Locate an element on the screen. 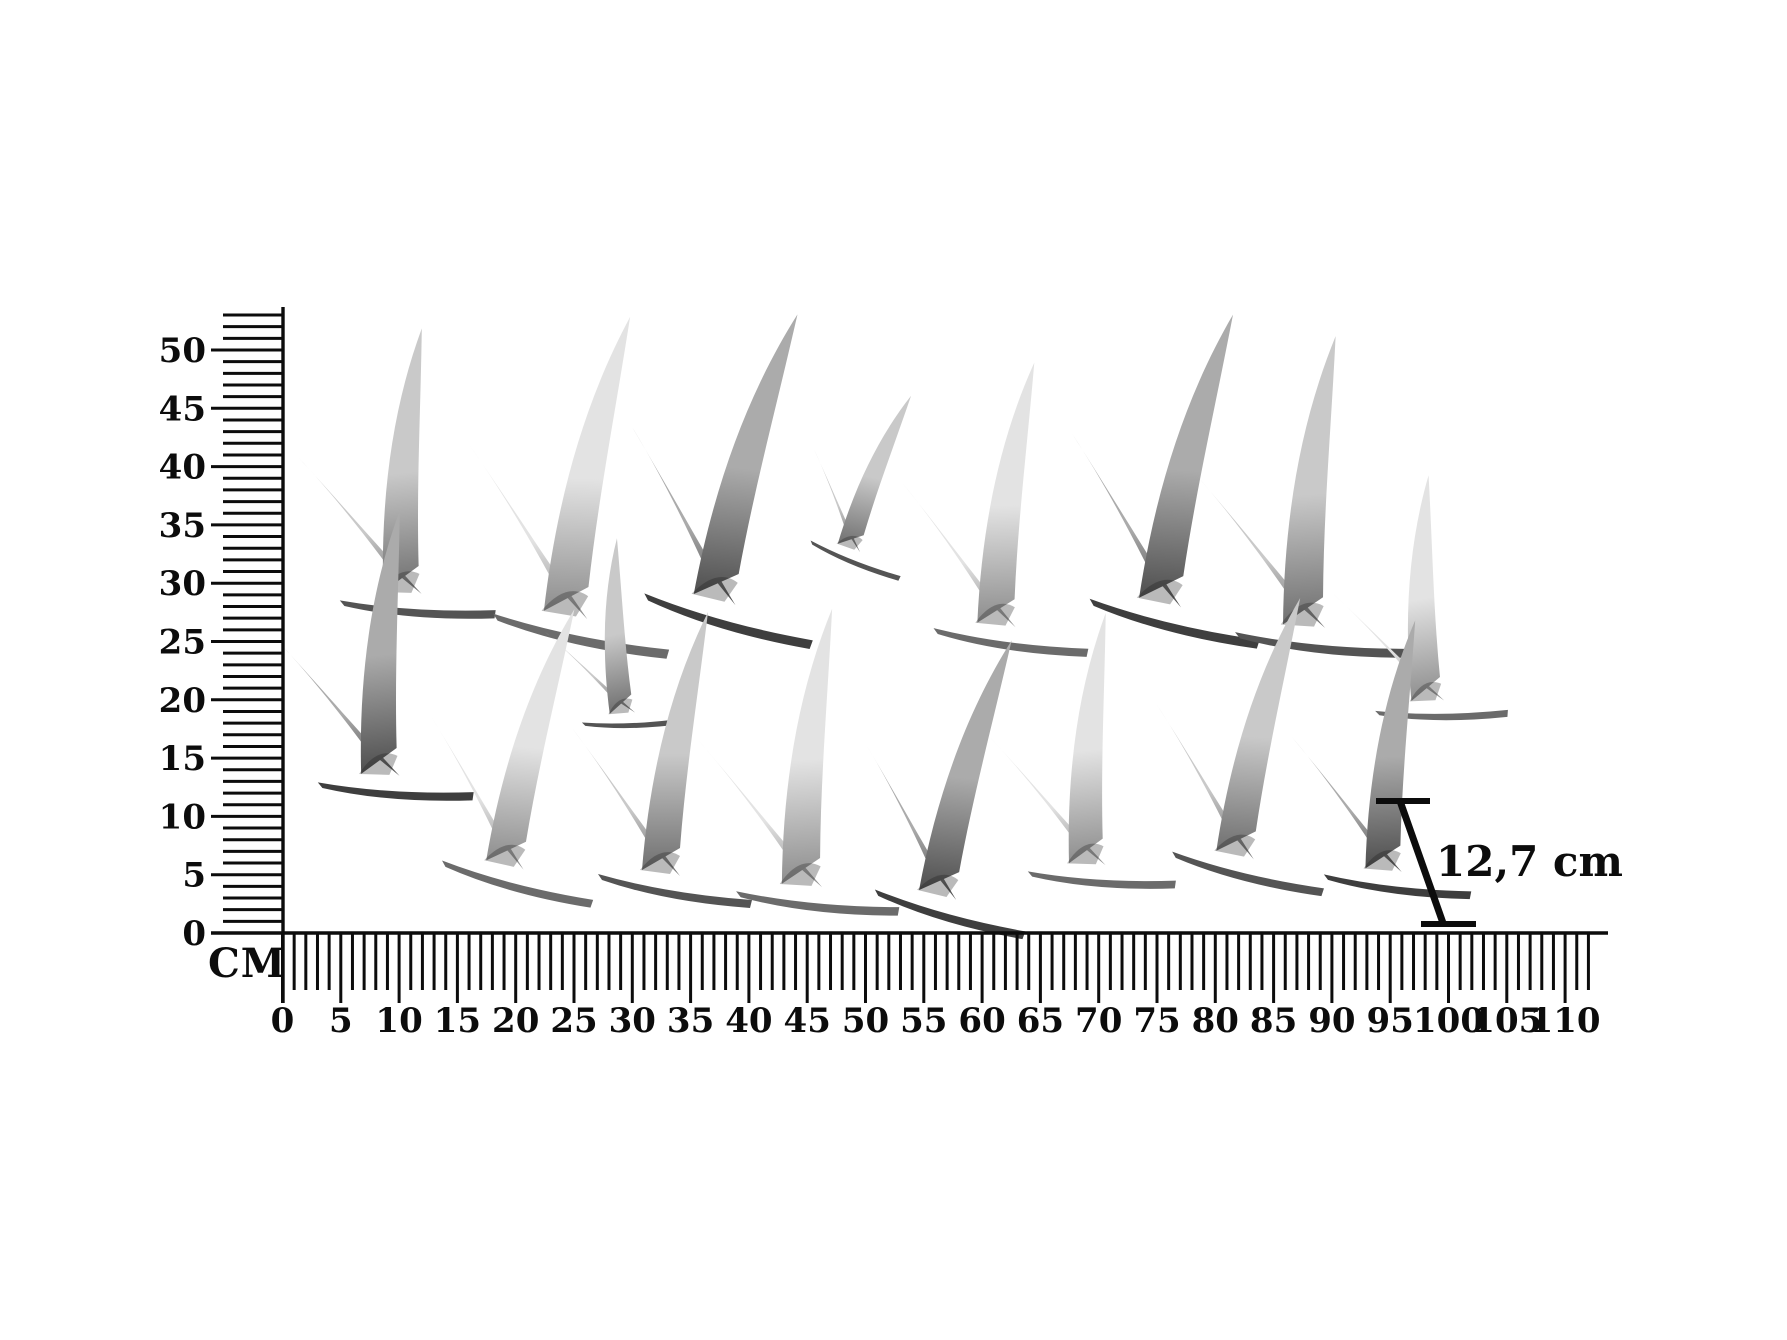  depth-diagonal-line is located at coordinates (1421, 862).